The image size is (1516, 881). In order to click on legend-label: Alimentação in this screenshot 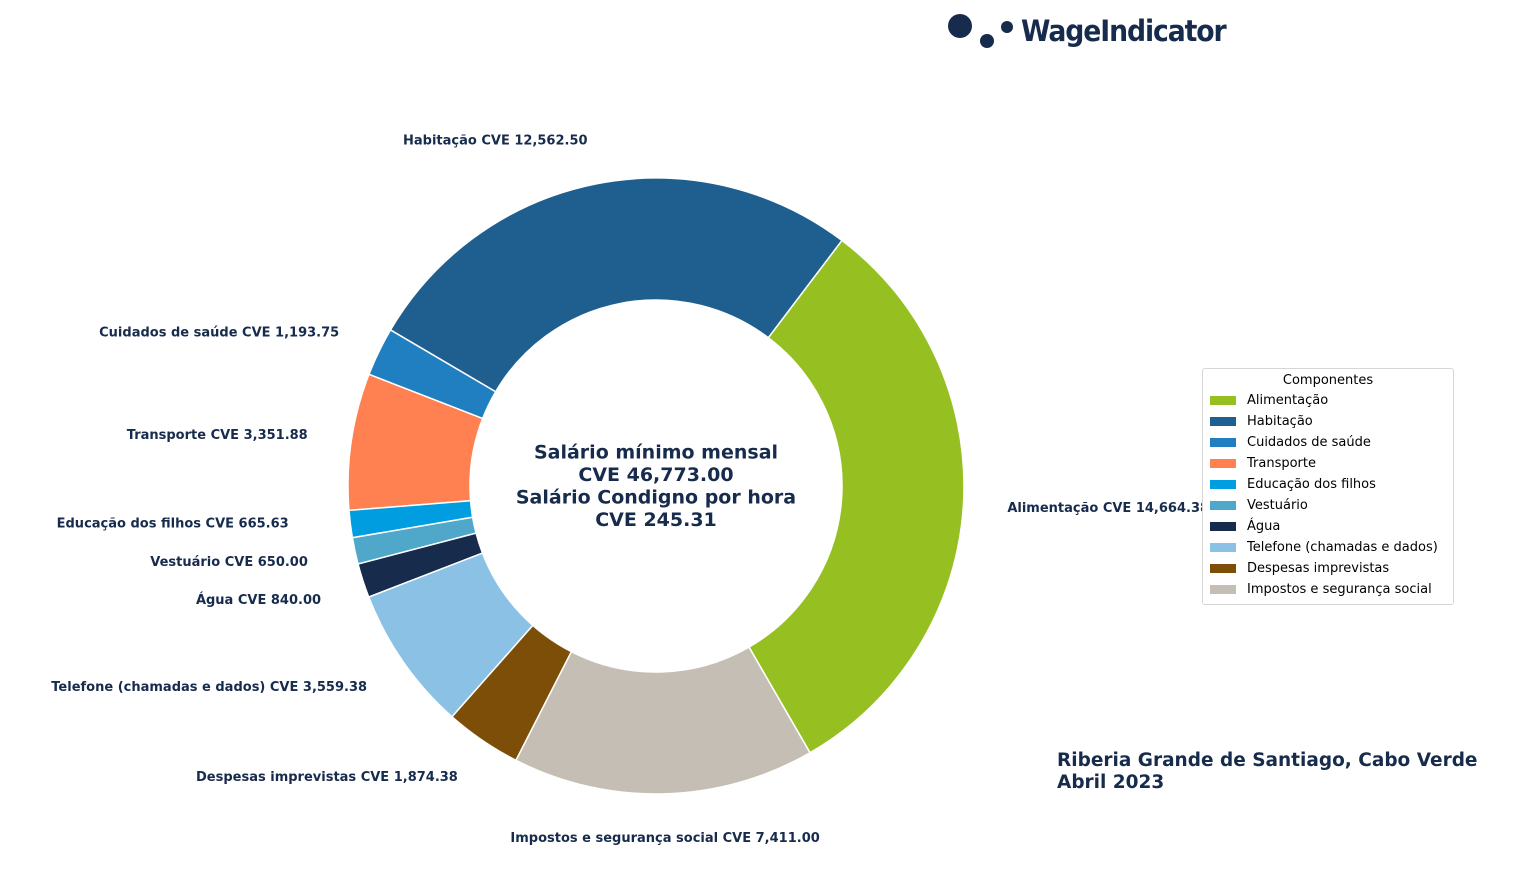, I will do `click(1288, 400)`.